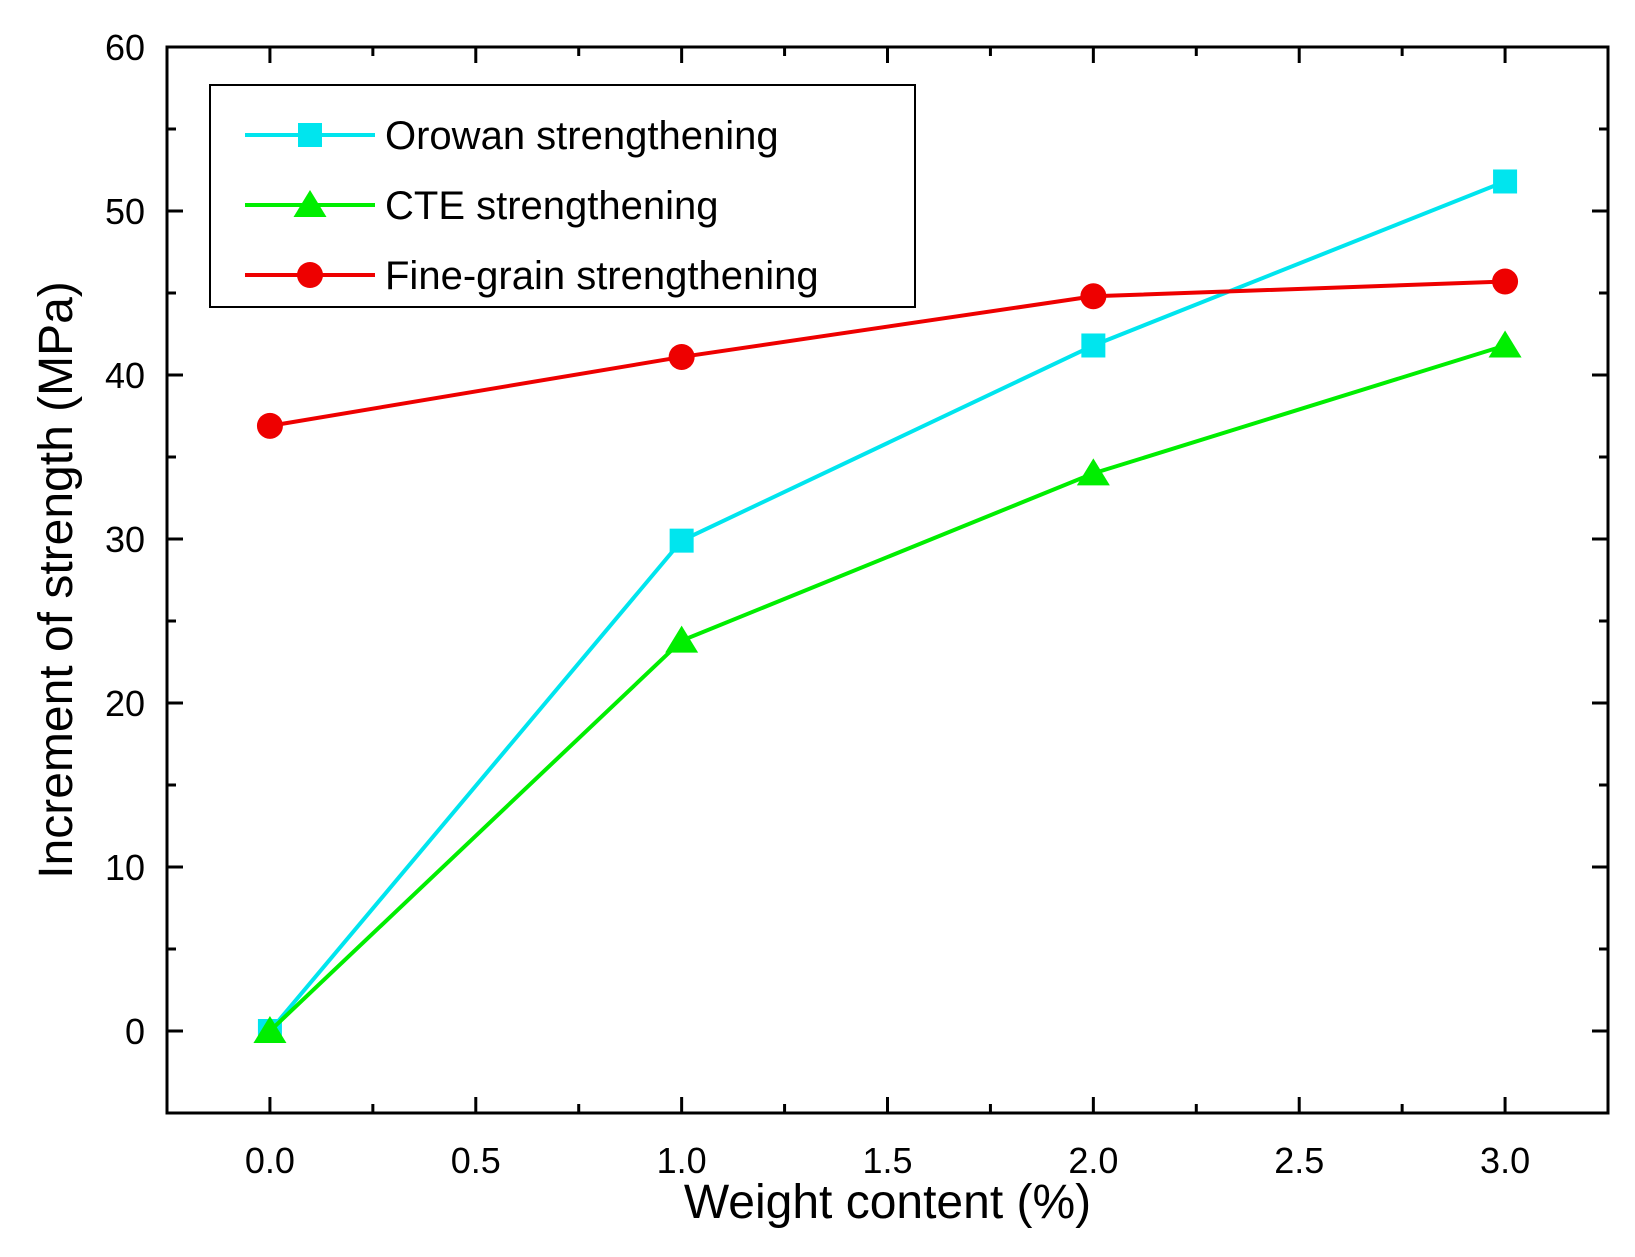 The width and height of the screenshot is (1635, 1257). I want to click on series-fine-grain-strengthening, so click(887, 353).